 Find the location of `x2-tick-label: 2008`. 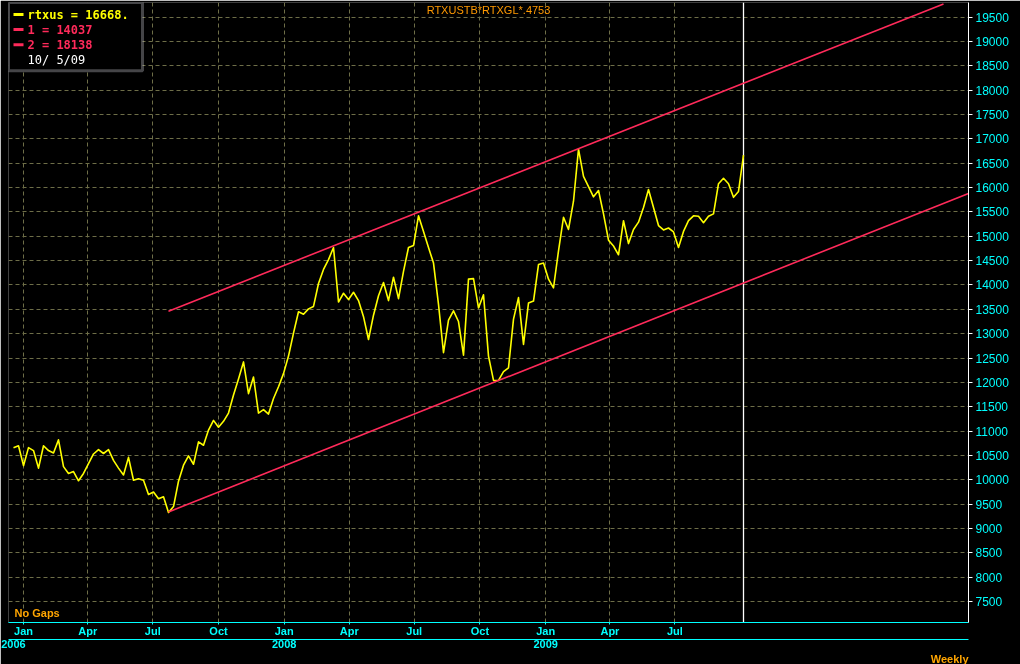

x2-tick-label: 2008 is located at coordinates (284, 643).